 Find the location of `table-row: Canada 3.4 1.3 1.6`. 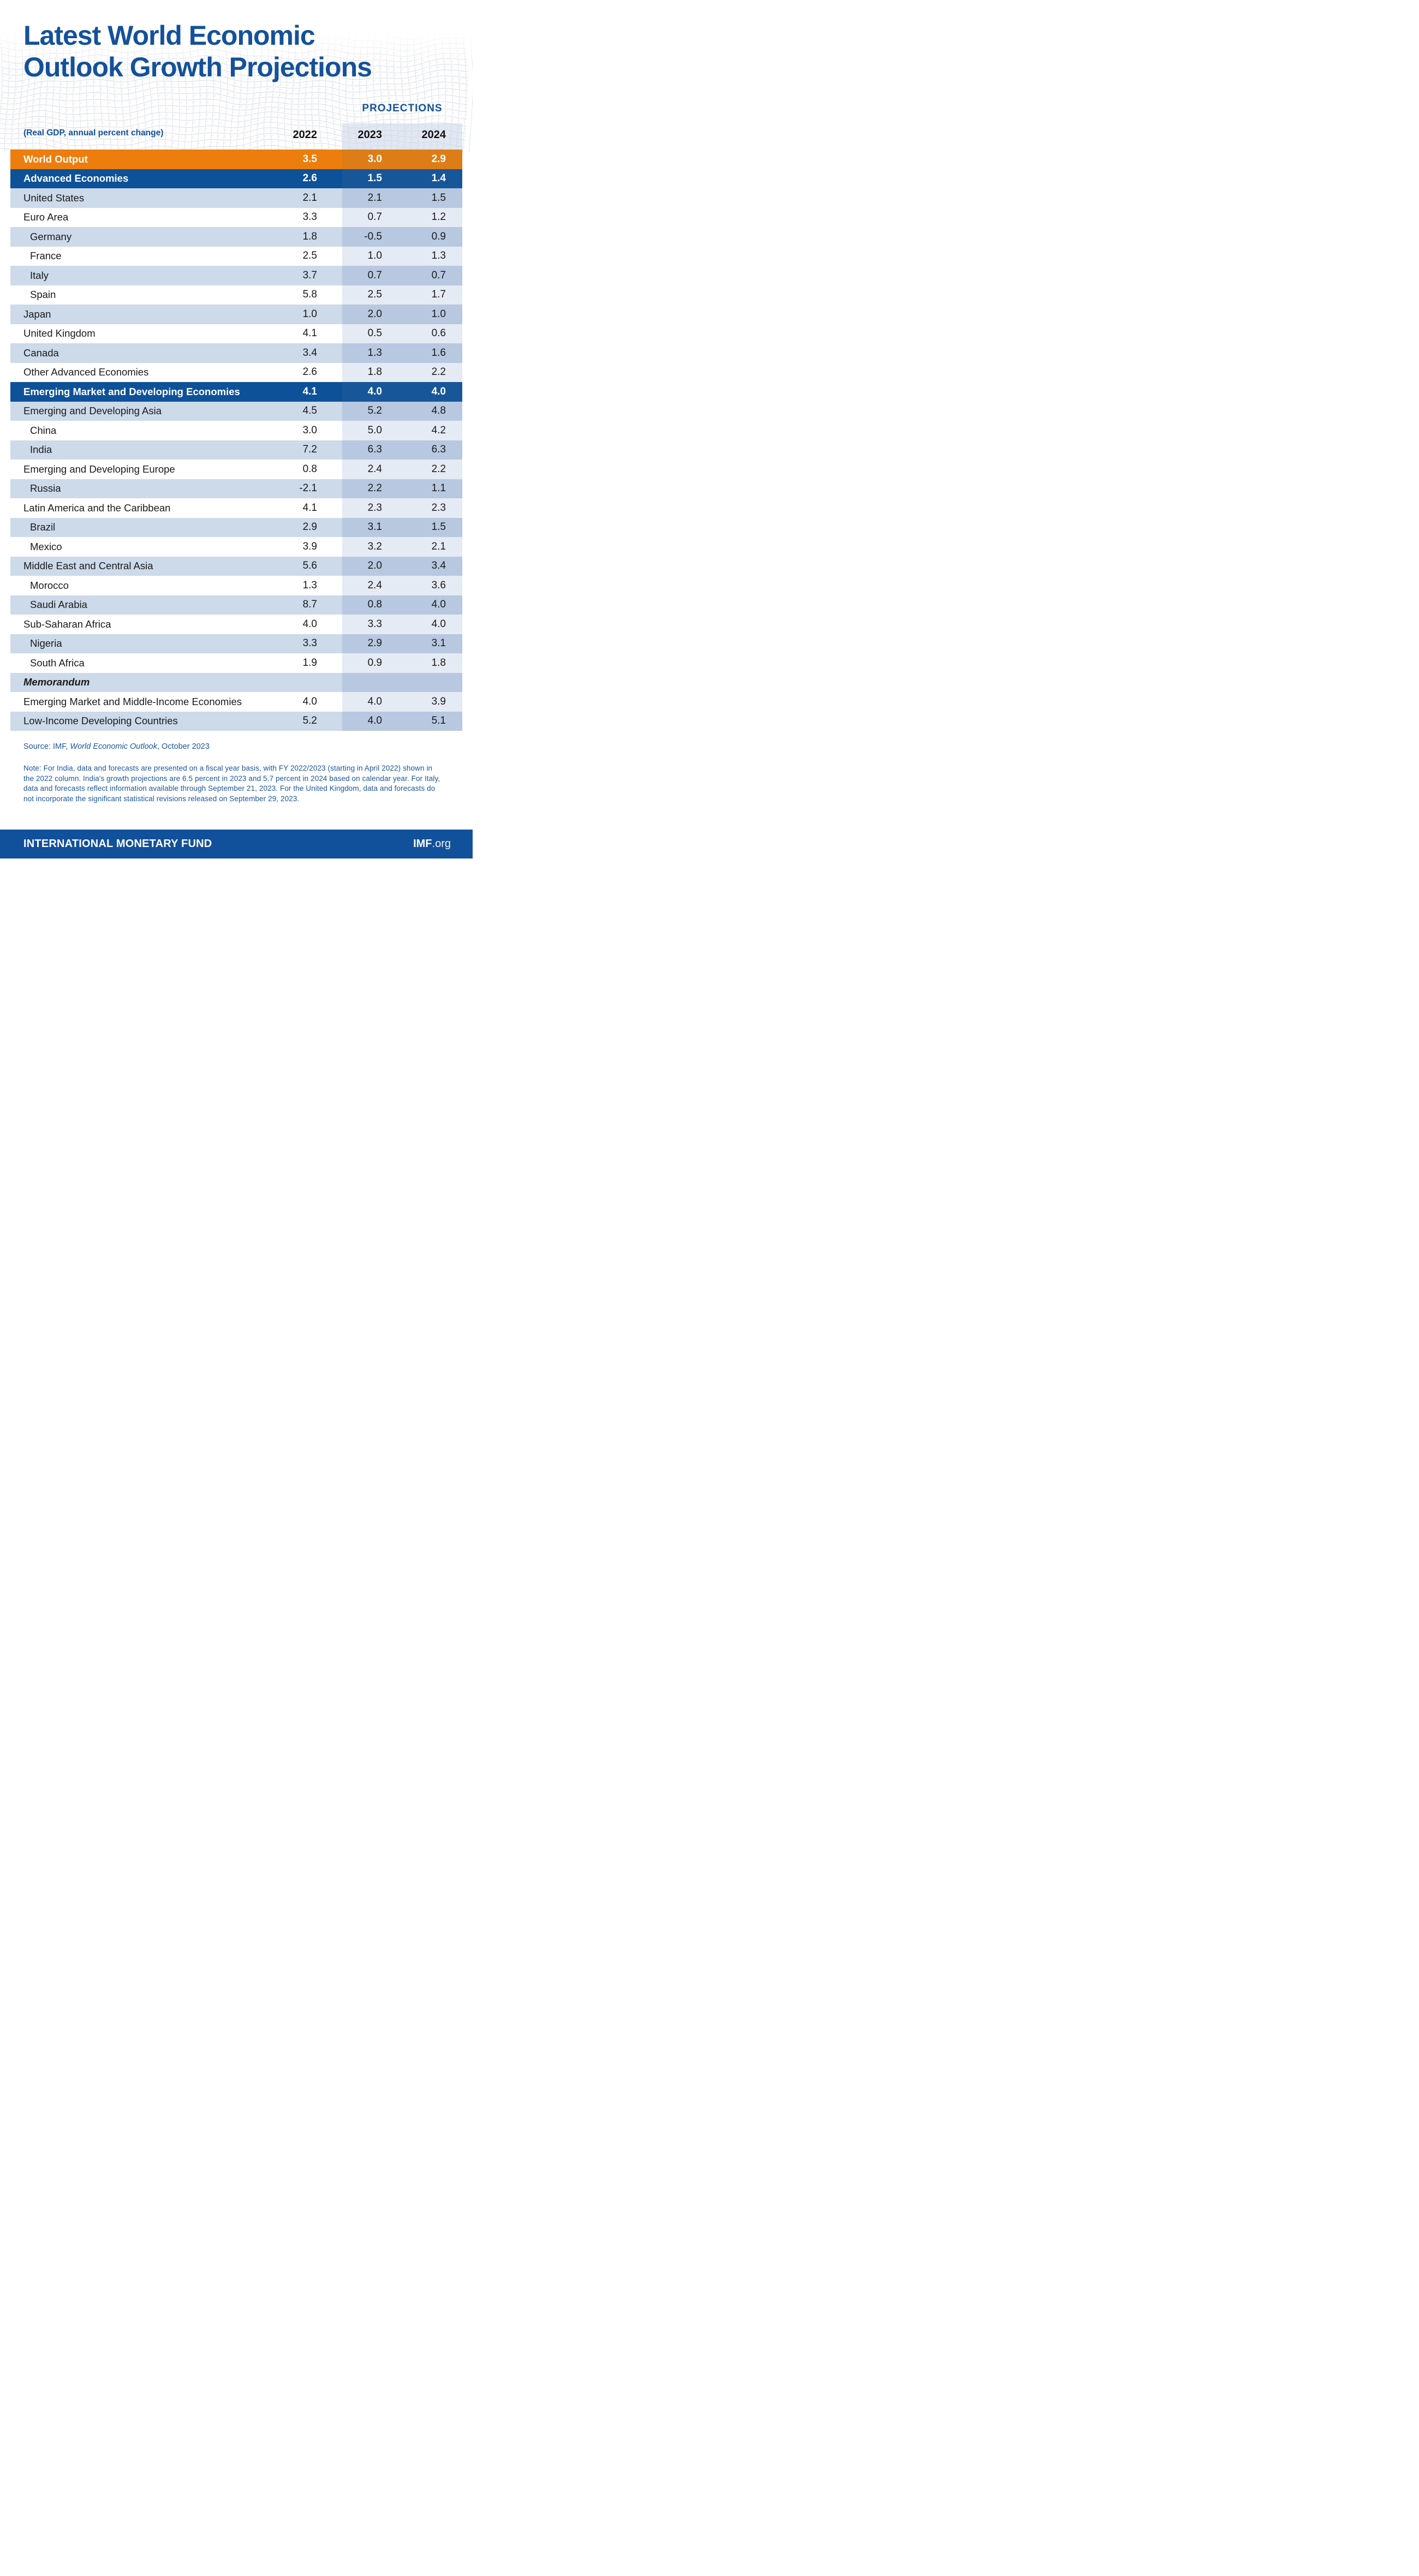

table-row: Canada 3.4 1.3 1.6 is located at coordinates (236, 353).